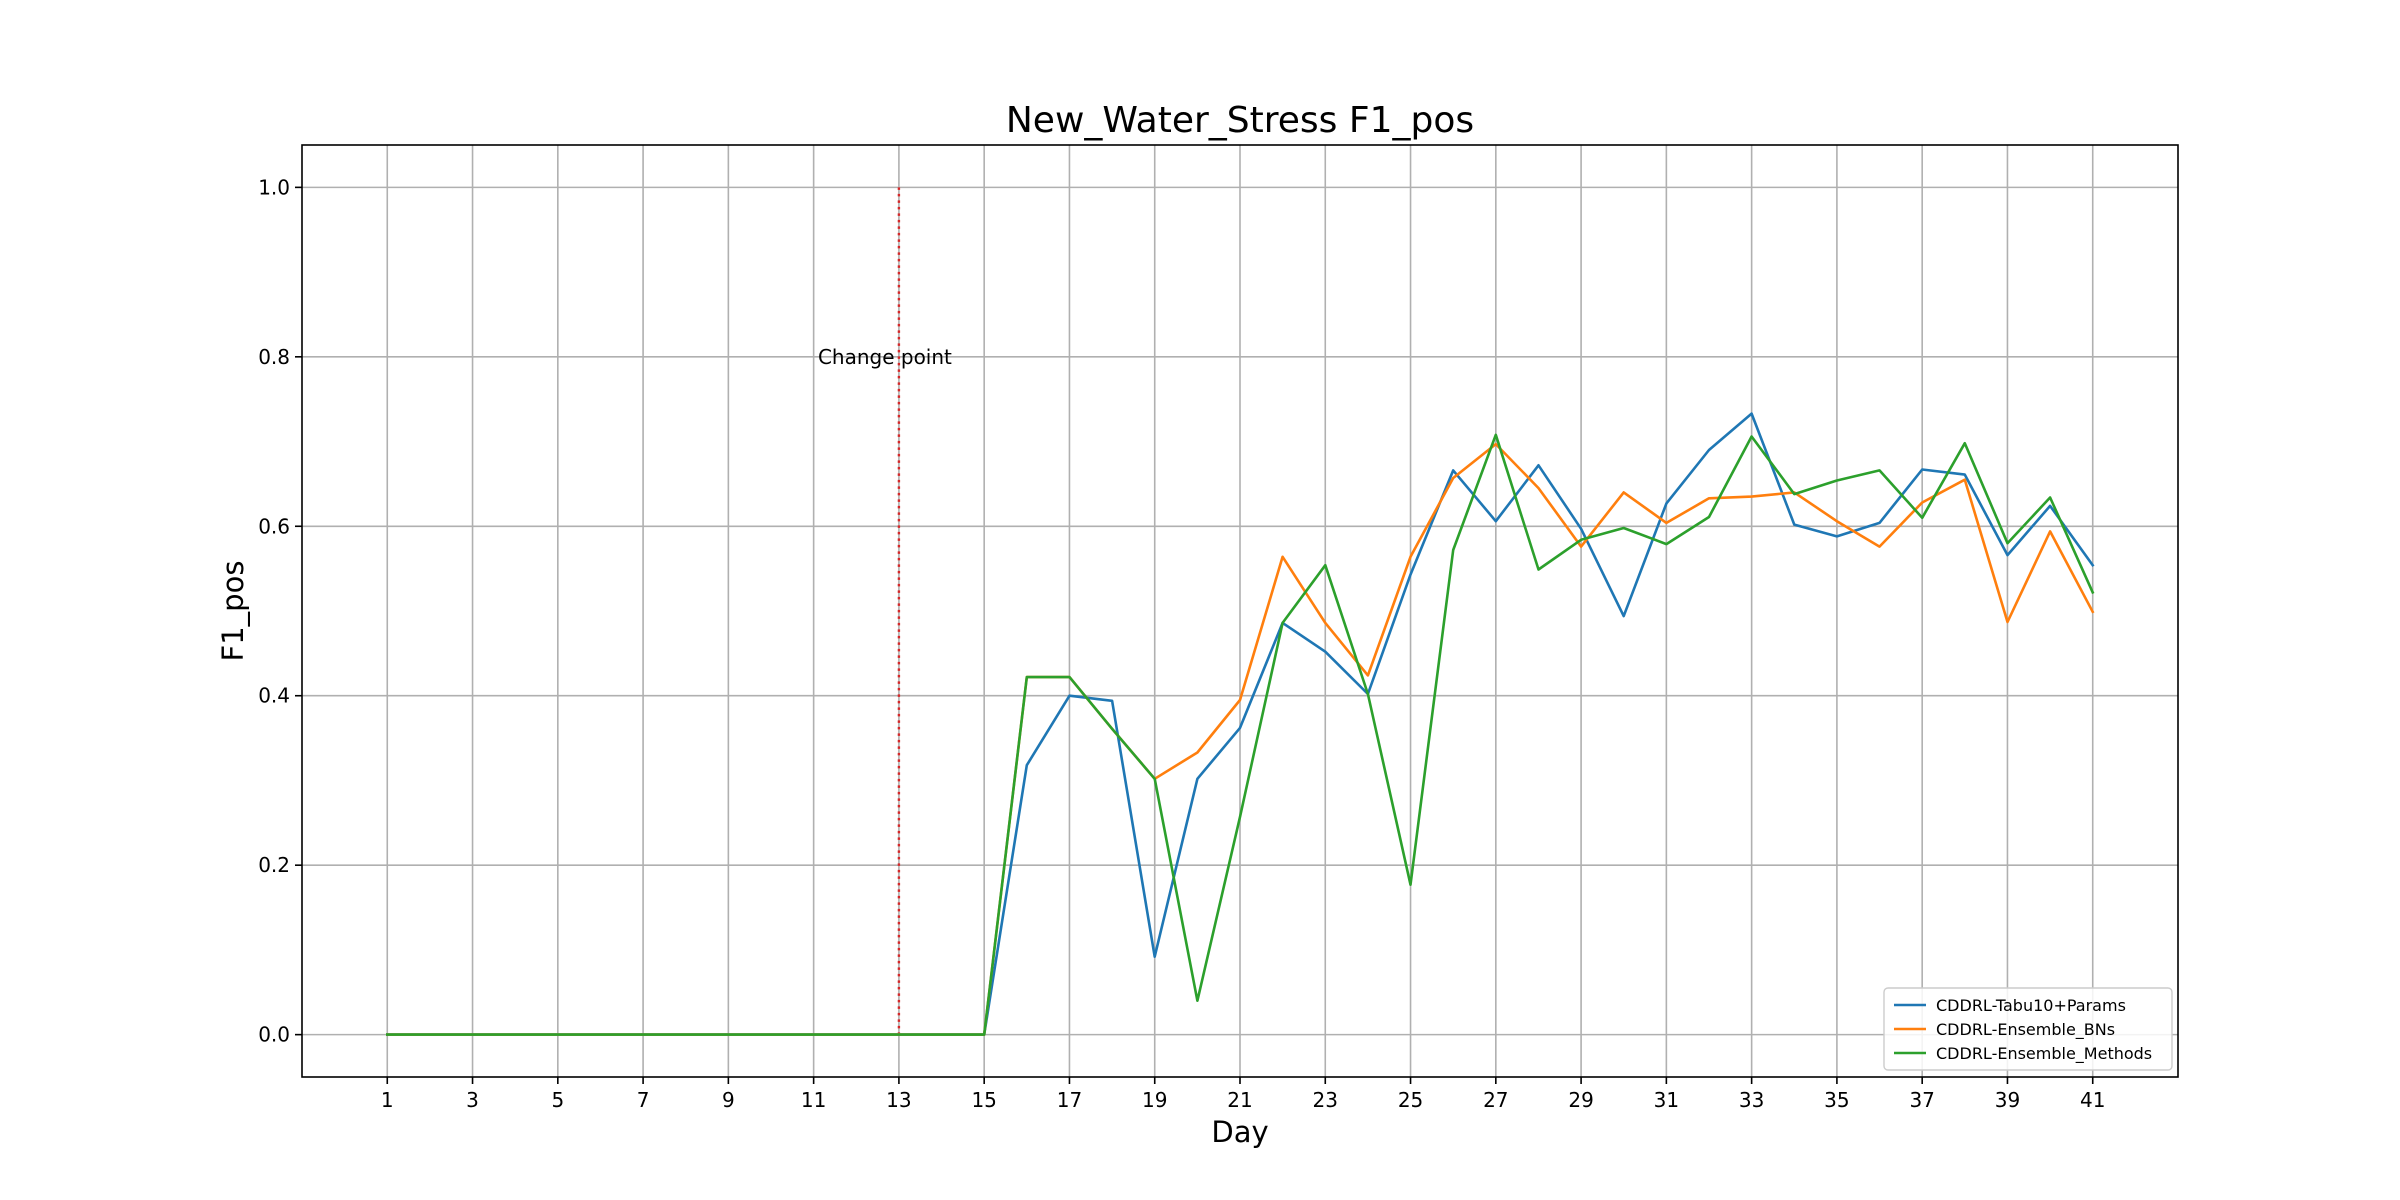  What do you see at coordinates (274, 1035) in the screenshot?
I see `y-tick-label: 0.0` at bounding box center [274, 1035].